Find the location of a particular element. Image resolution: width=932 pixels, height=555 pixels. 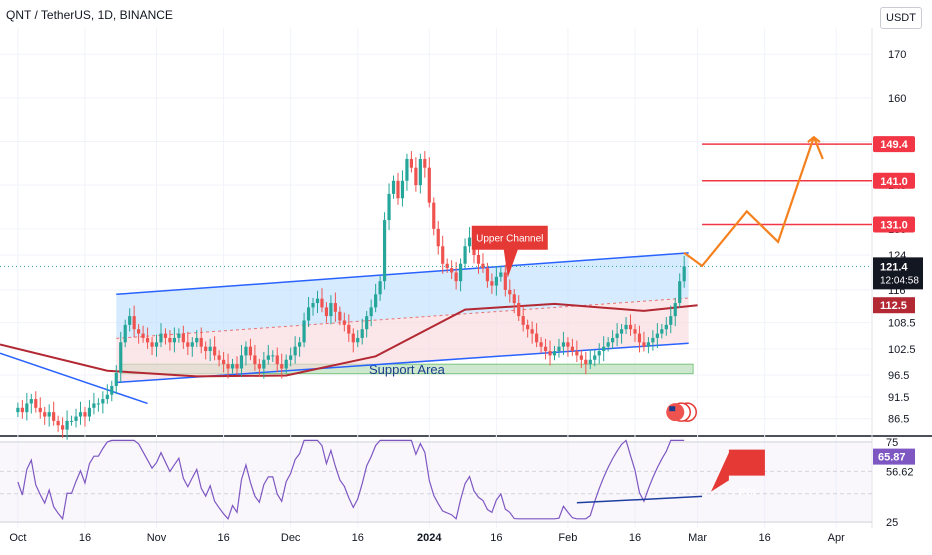

currency-selector: USDT is located at coordinates (901, 18).